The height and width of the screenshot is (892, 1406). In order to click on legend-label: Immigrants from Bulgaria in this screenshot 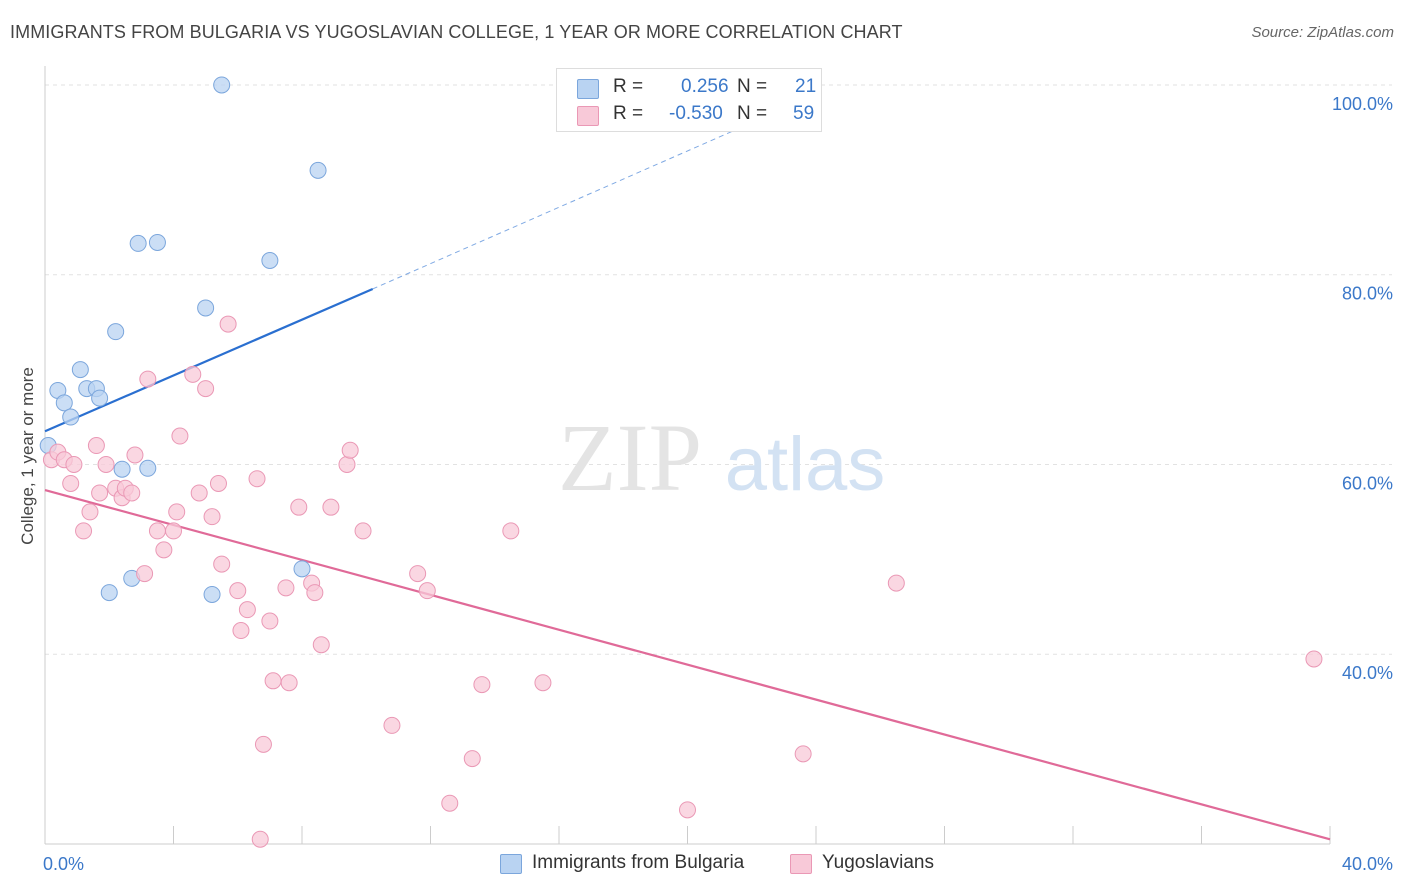, I will do `click(638, 862)`.